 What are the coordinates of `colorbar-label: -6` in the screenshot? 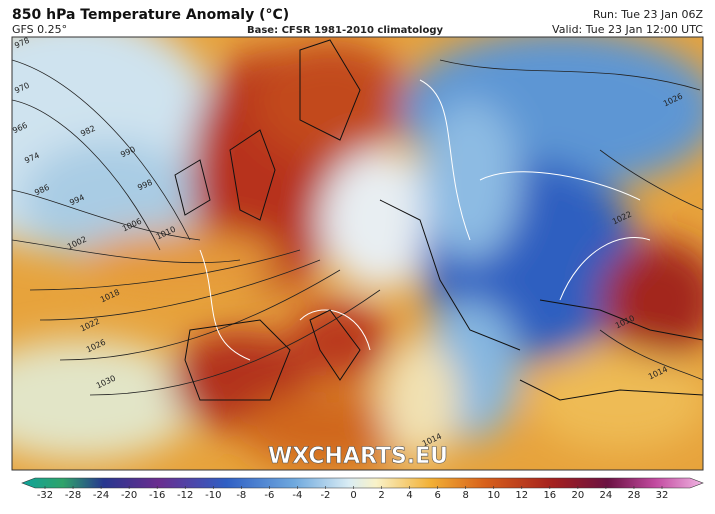 It's located at (269, 495).